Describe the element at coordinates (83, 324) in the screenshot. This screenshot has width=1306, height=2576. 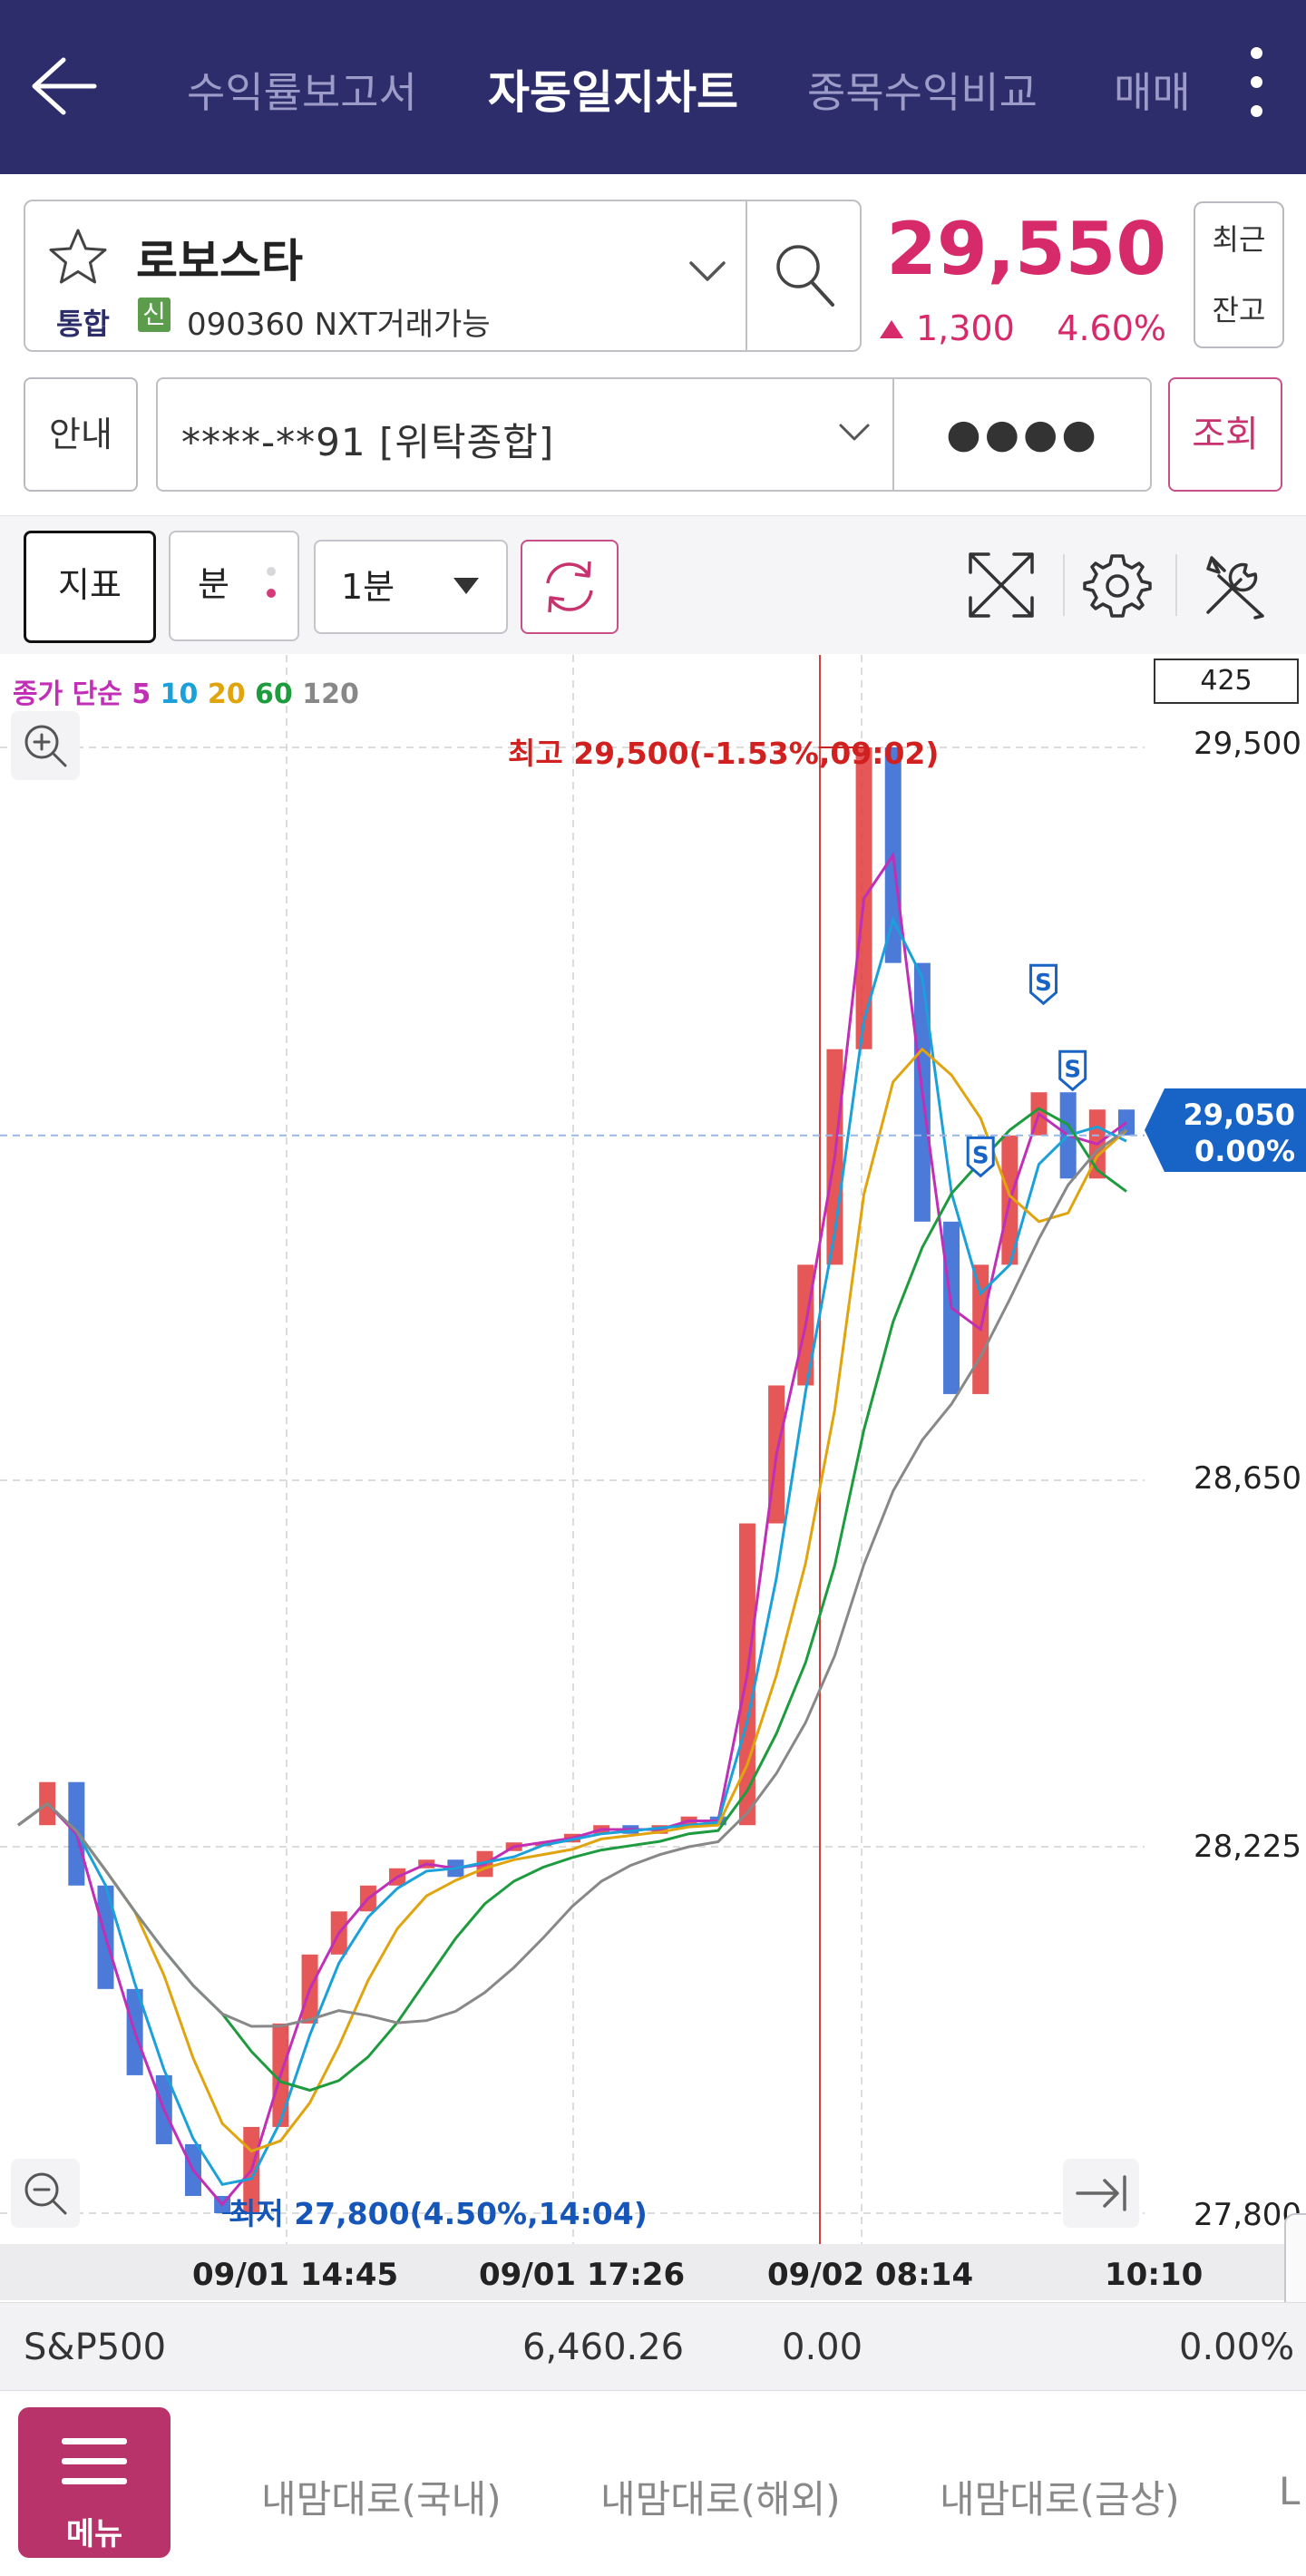
I see `market-label: 통합` at that location.